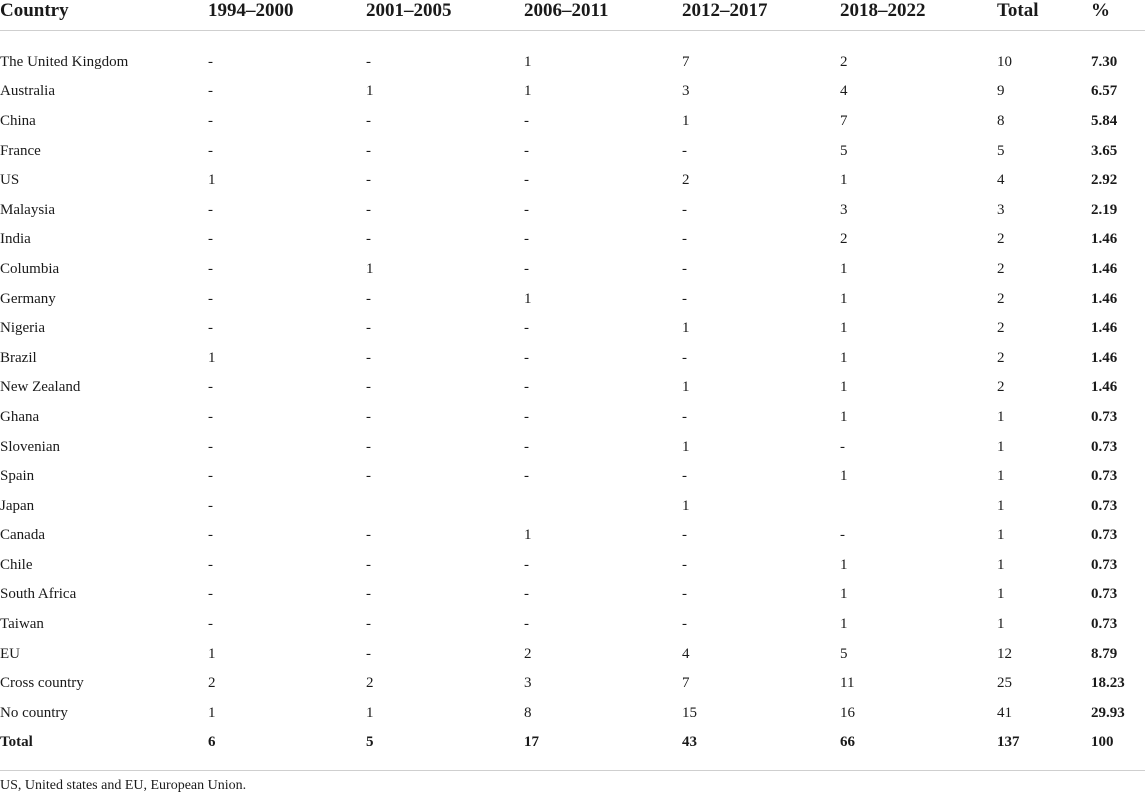  Describe the element at coordinates (1018, 10) in the screenshot. I see `header-total: Total` at that location.